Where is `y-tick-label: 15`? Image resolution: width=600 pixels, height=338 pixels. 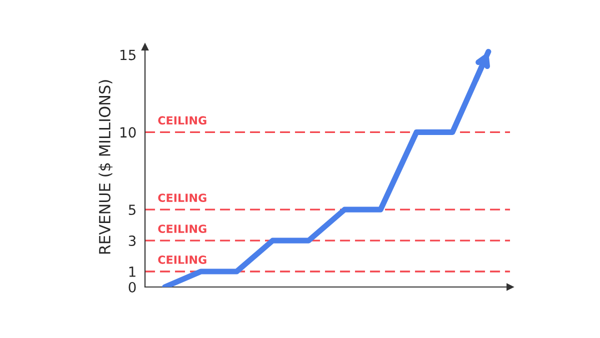
y-tick-label: 15 is located at coordinates (128, 55).